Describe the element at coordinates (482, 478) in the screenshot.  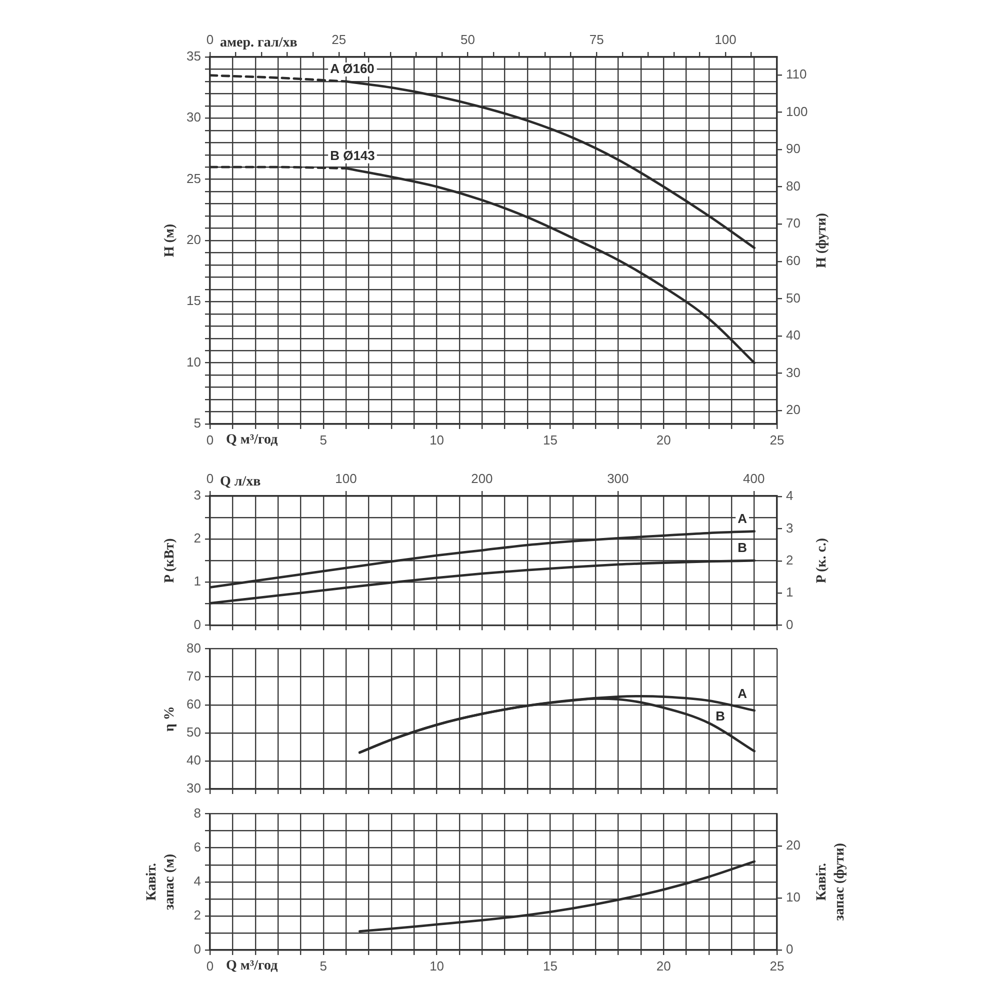
I see `x2-tick-label: 200` at that location.